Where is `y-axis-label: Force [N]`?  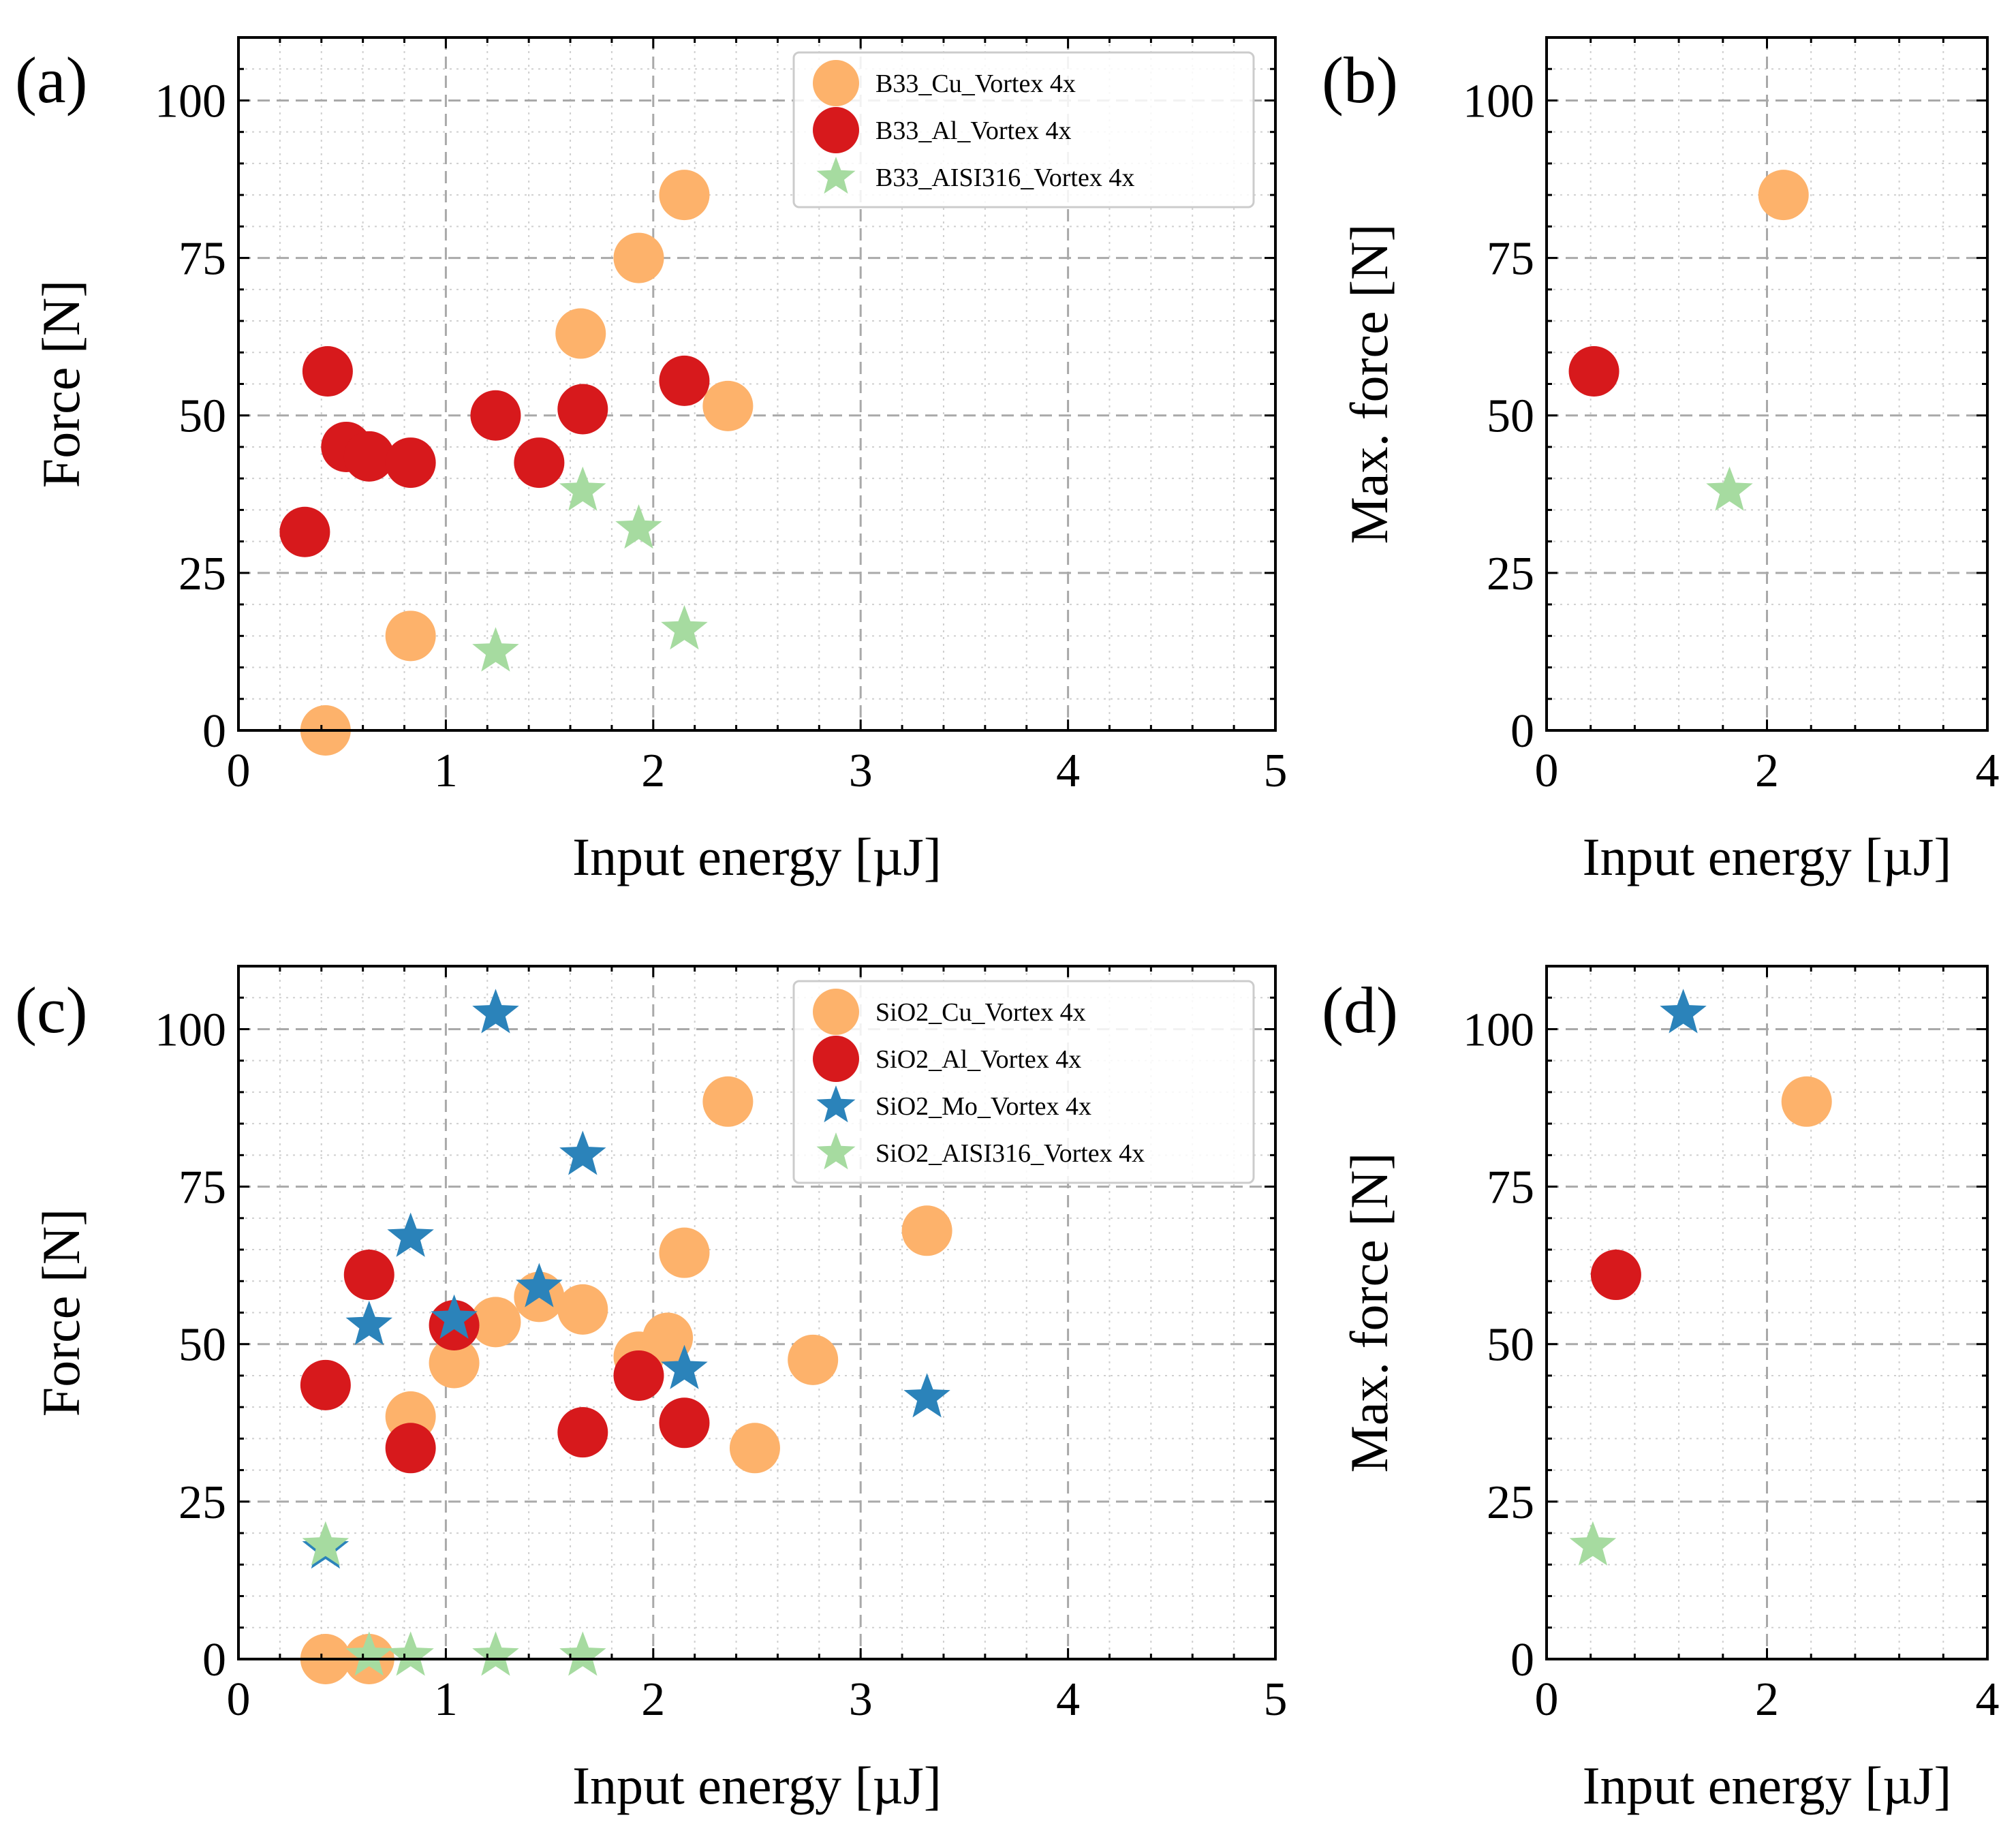 y-axis-label: Force [N] is located at coordinates (61, 384).